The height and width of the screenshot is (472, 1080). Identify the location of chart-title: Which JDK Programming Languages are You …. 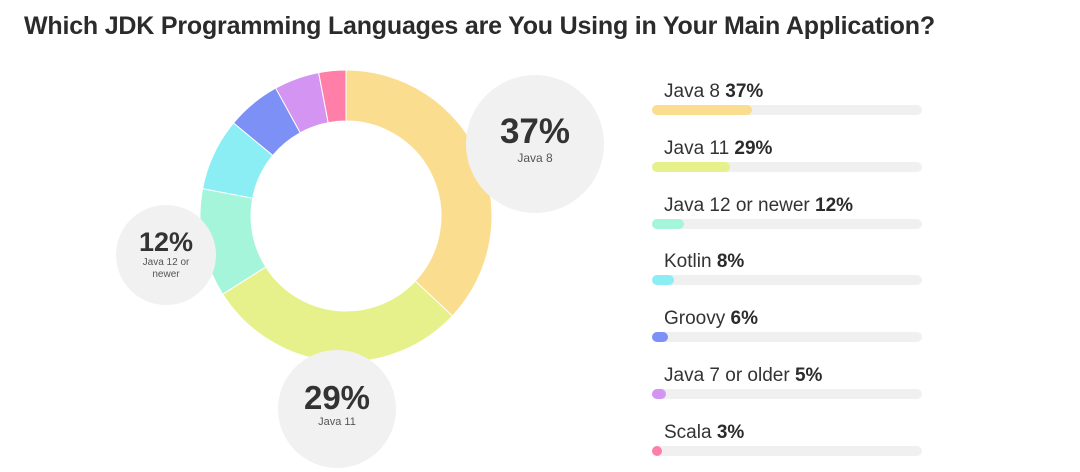
(479, 26).